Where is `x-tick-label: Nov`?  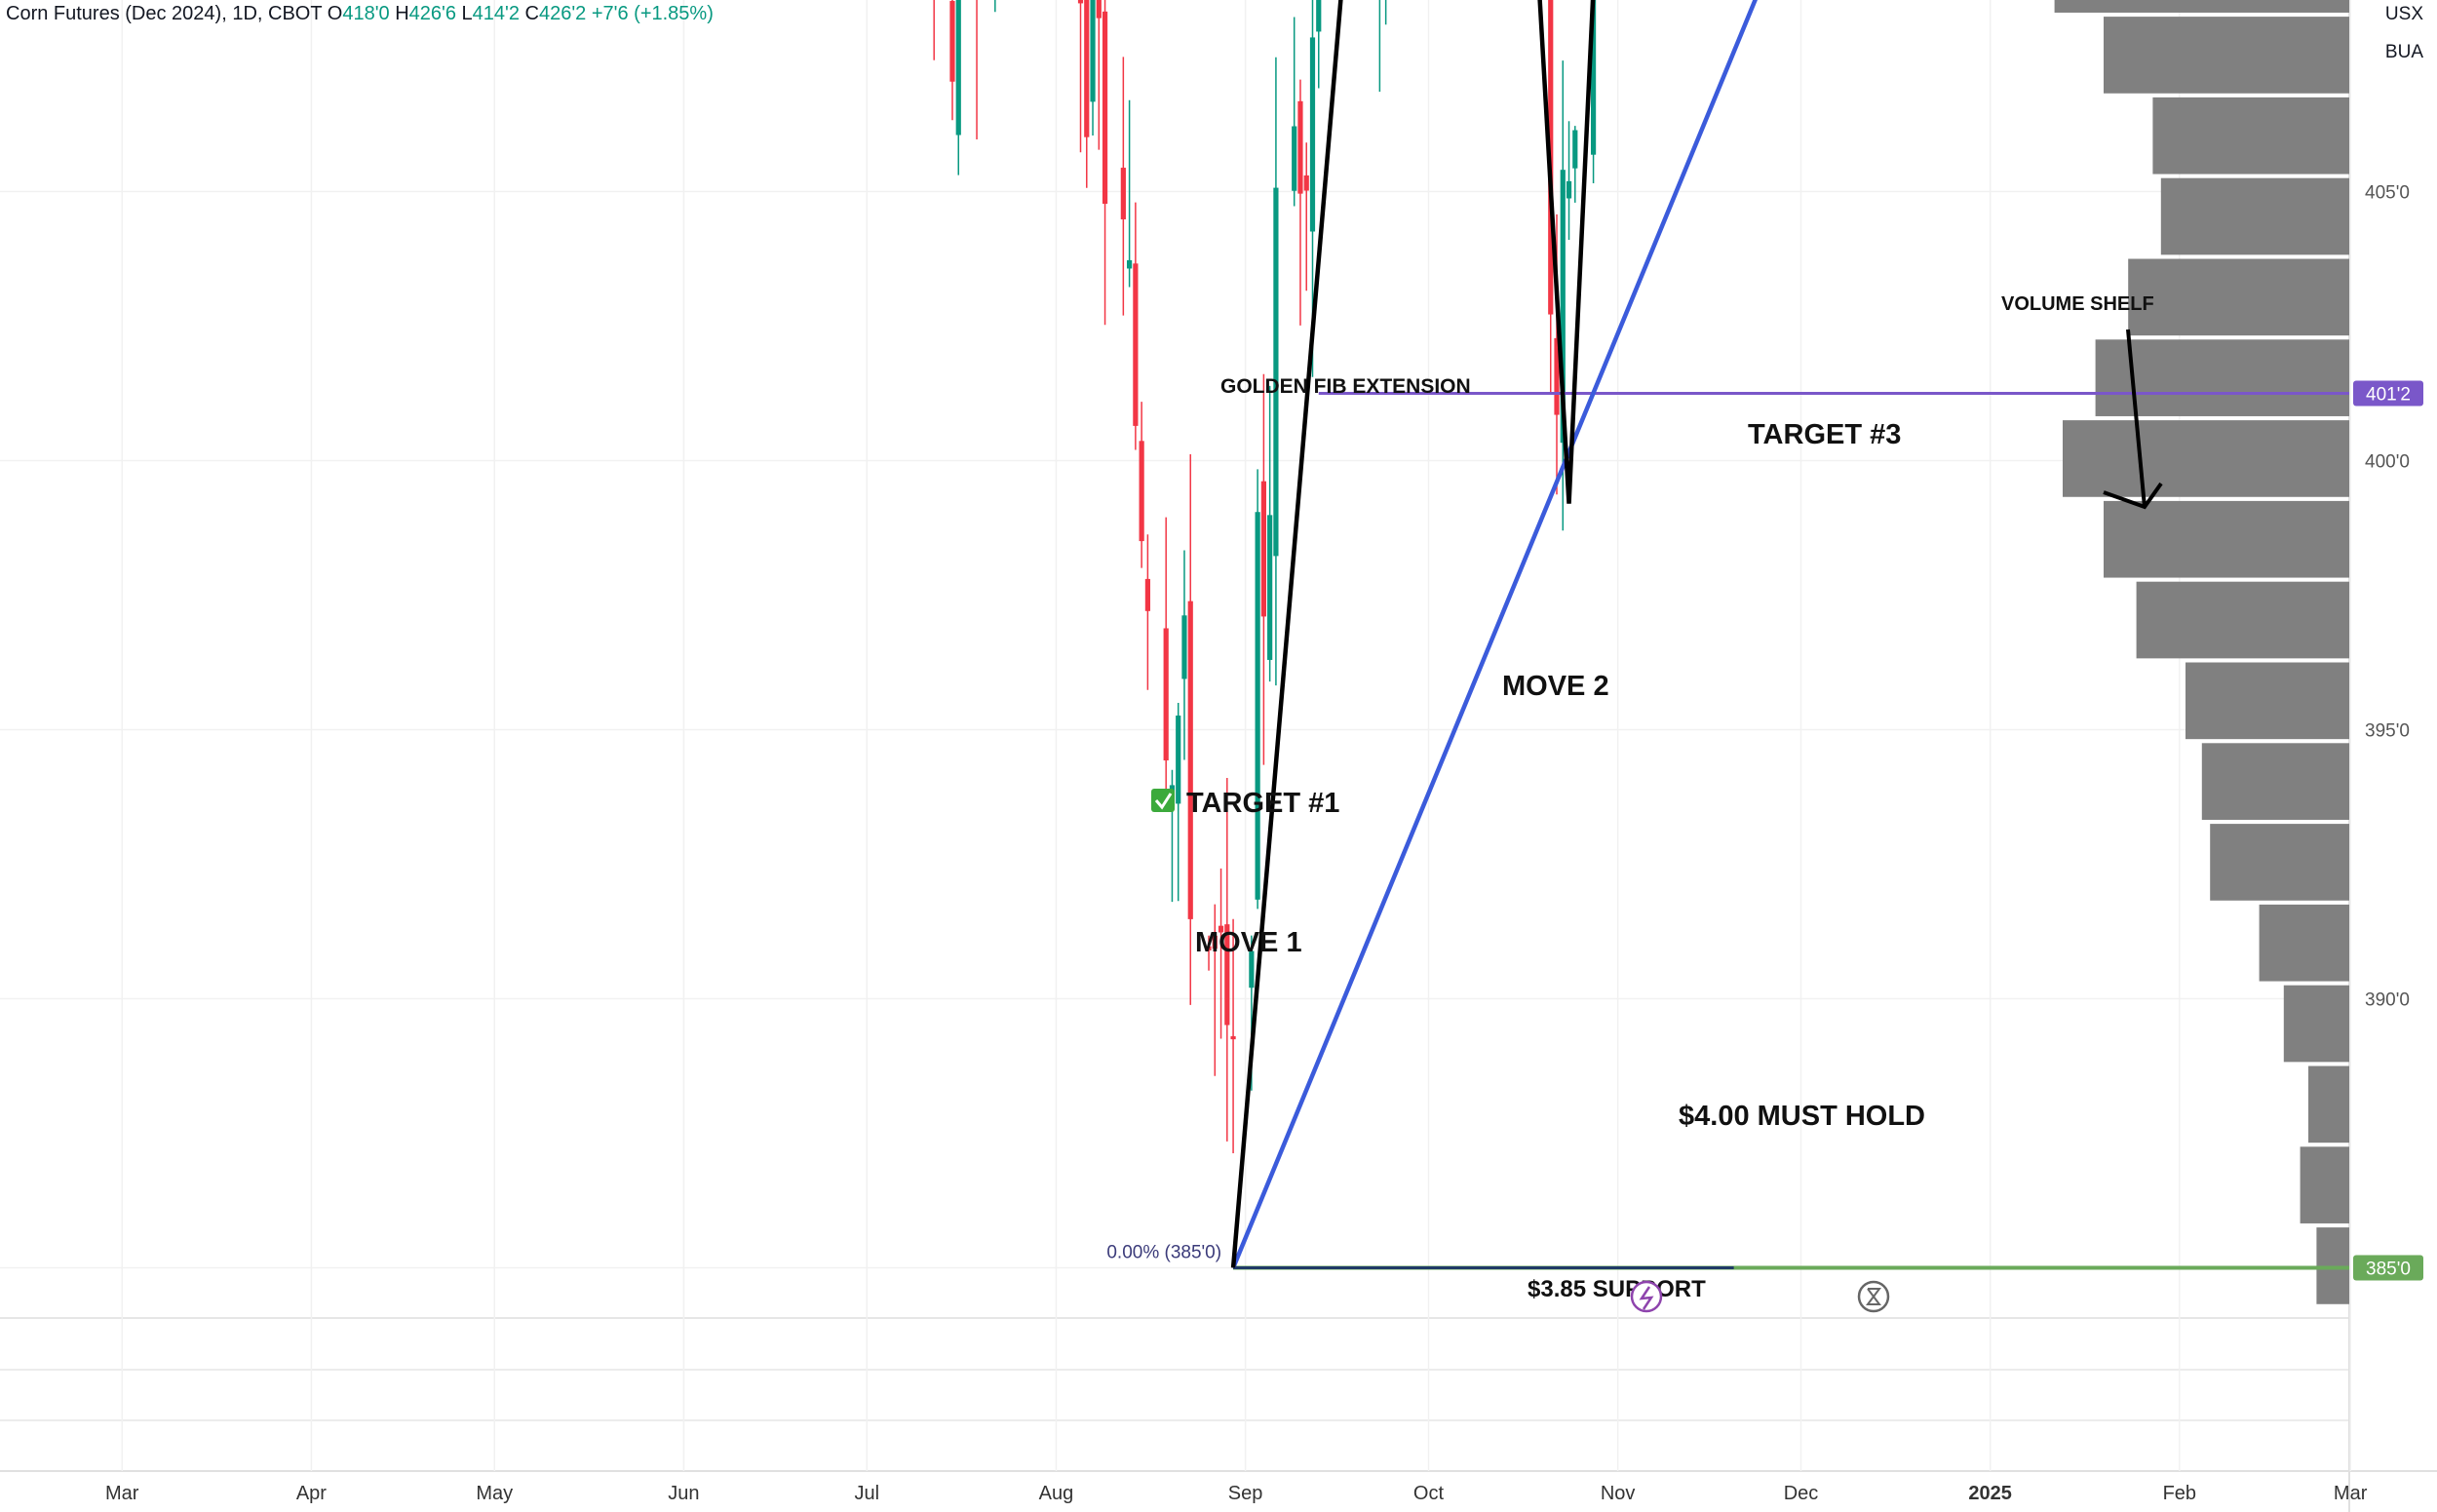
x-tick-label: Nov is located at coordinates (1619, 1493).